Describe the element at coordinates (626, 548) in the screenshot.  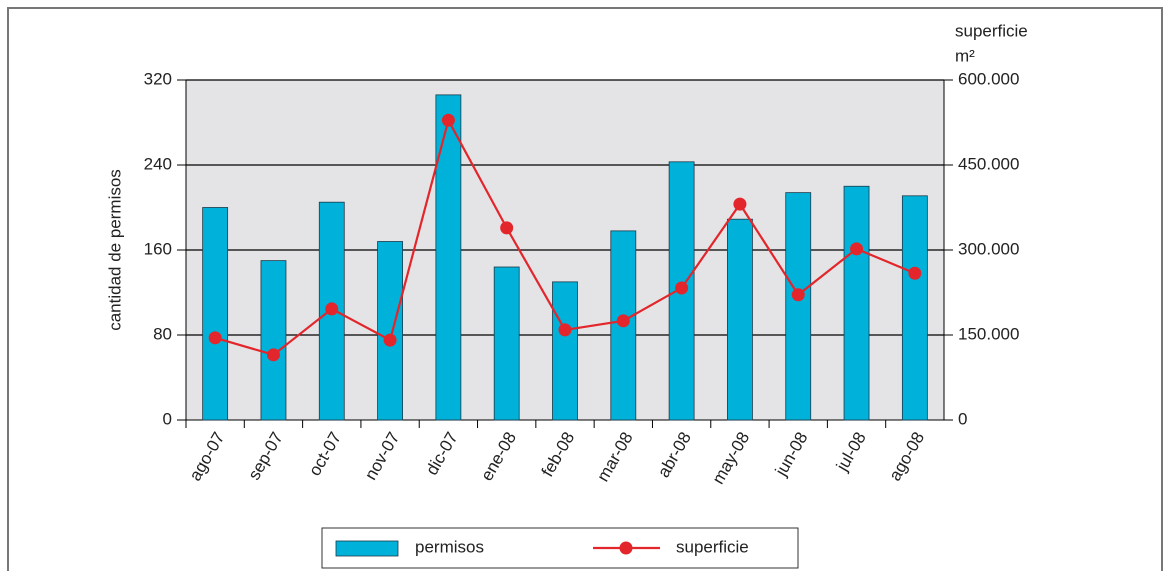
I see `legend-marker` at that location.